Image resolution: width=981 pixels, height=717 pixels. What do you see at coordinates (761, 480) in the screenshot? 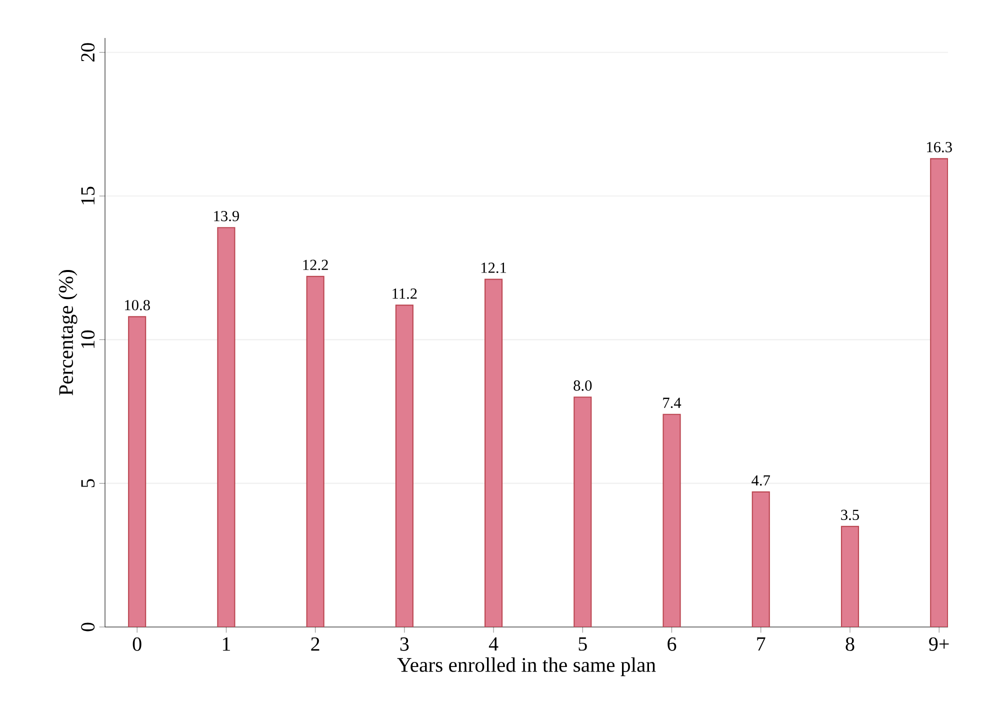
I see `data-label: 4.7` at bounding box center [761, 480].